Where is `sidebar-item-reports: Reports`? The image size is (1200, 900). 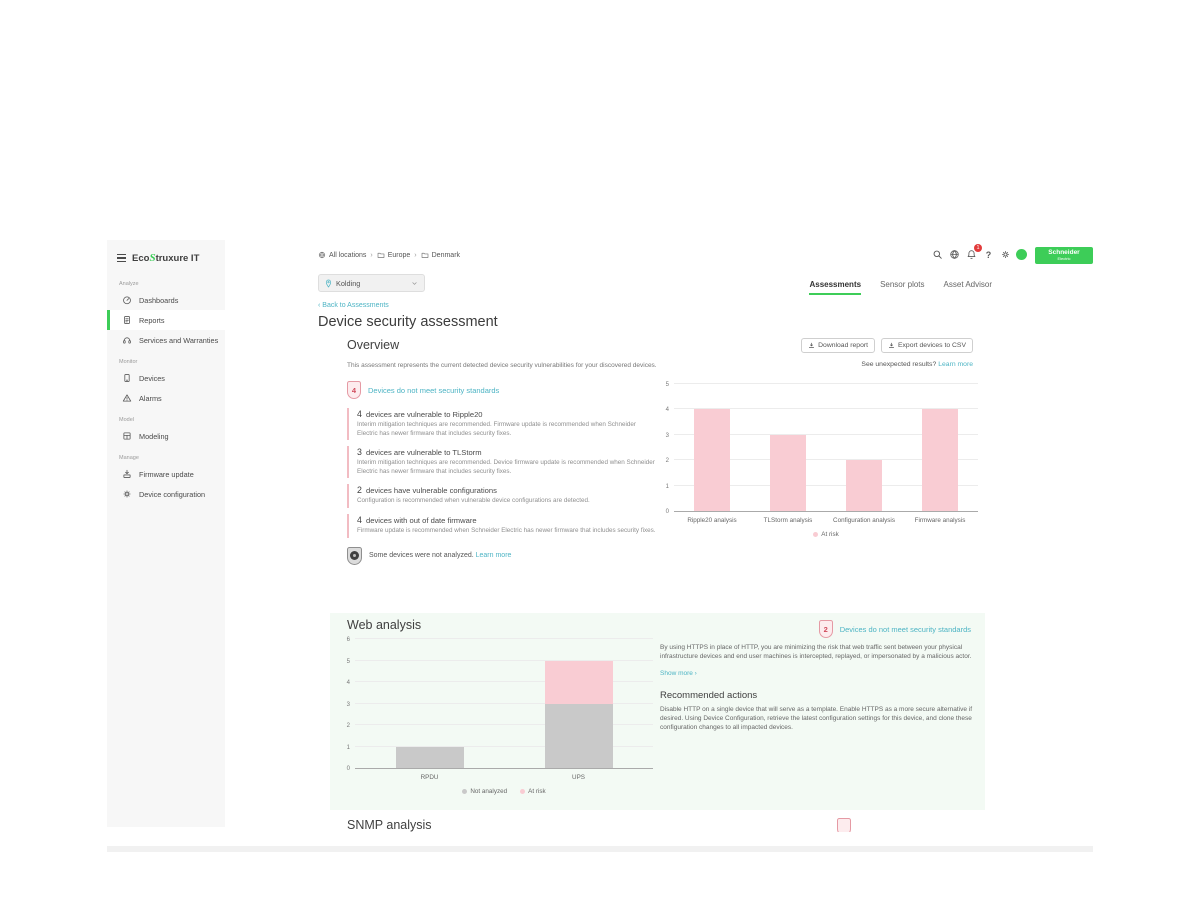 sidebar-item-reports: Reports is located at coordinates (166, 320).